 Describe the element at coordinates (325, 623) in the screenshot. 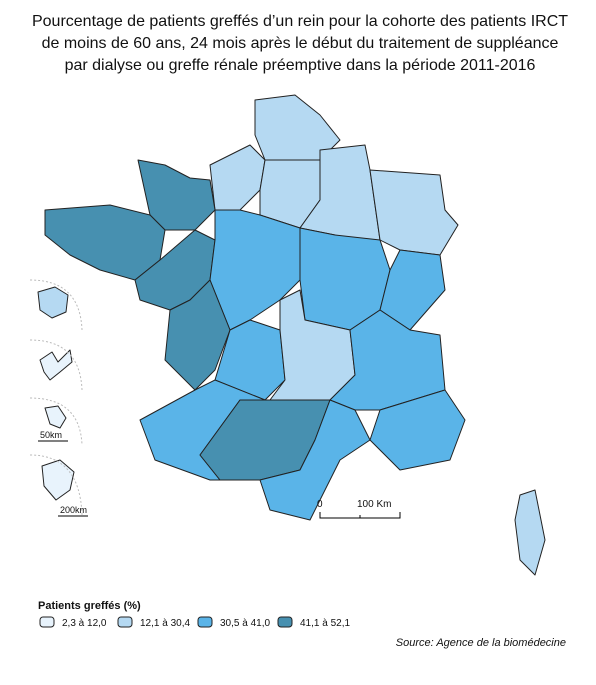

I see `legend-label: 41,1 à 52,1` at that location.